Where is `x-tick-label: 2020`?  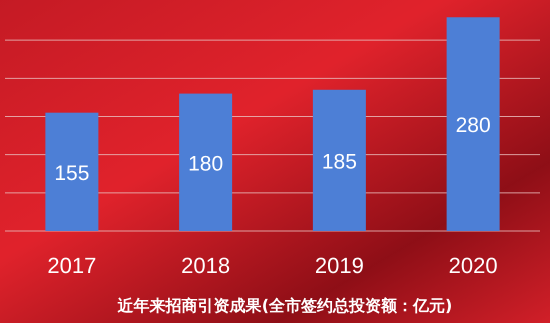
x-tick-label: 2020 is located at coordinates (473, 265).